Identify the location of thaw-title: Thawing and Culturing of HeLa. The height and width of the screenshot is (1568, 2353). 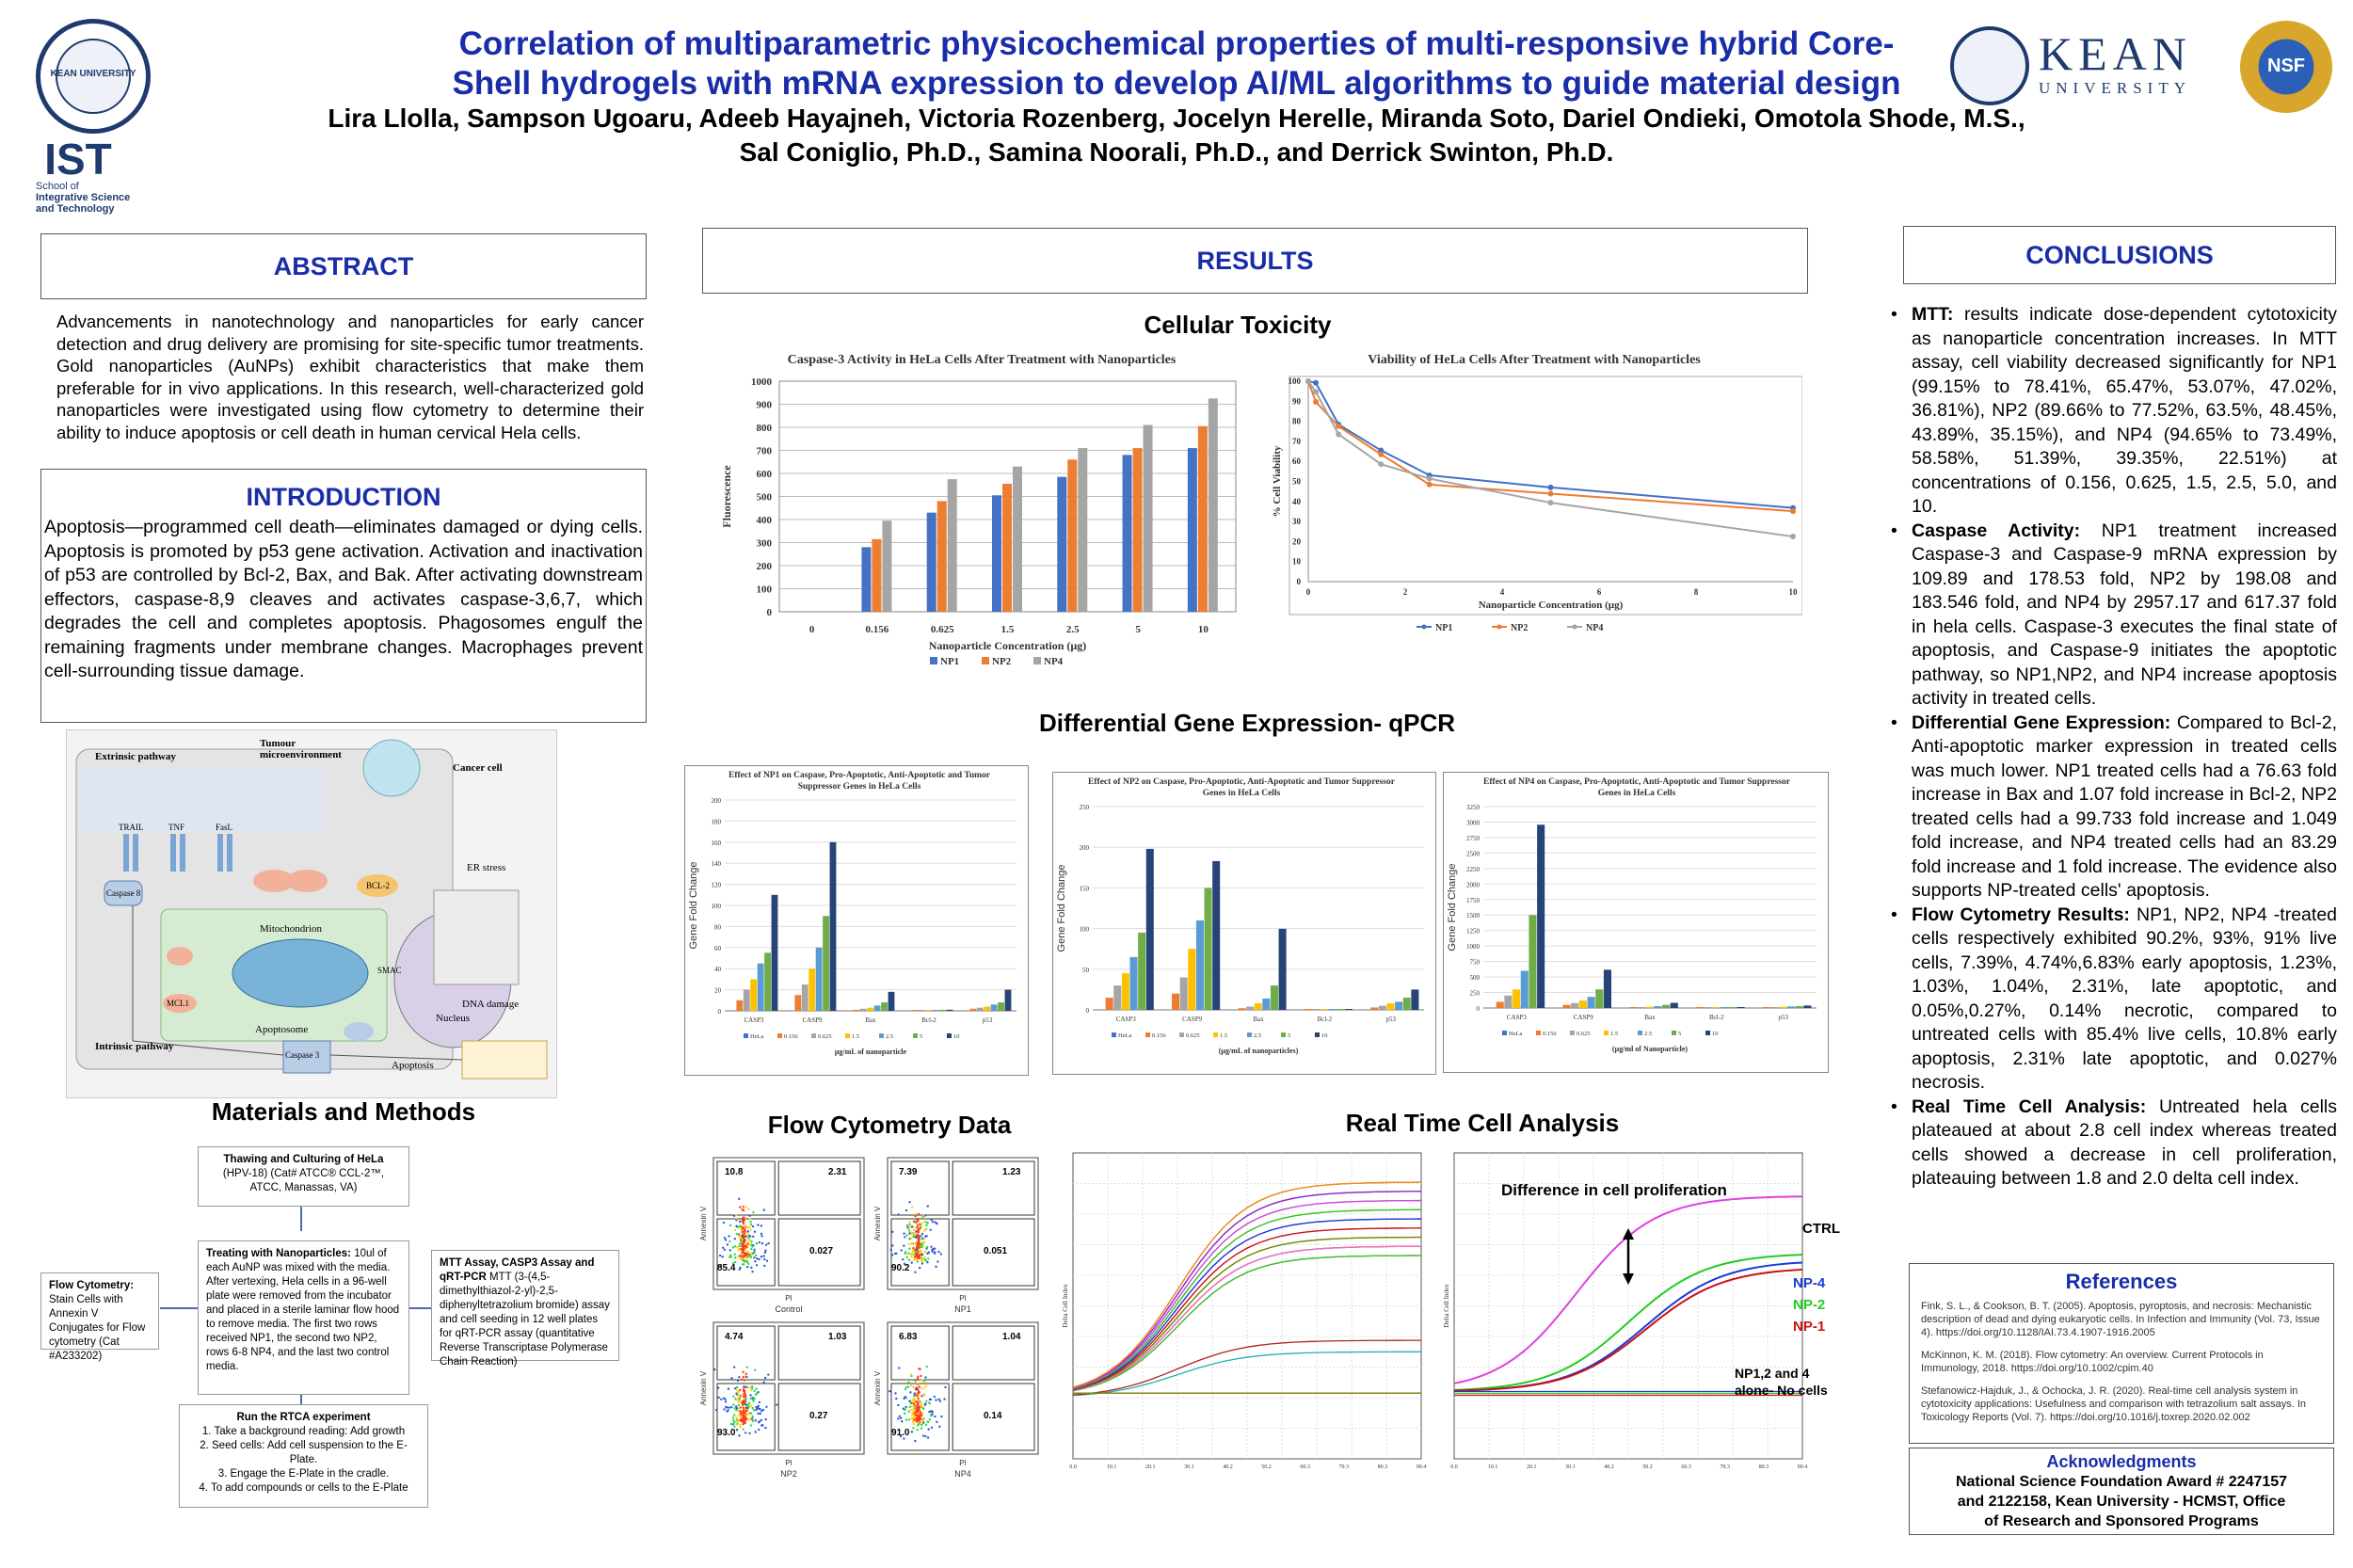
(303, 1159).